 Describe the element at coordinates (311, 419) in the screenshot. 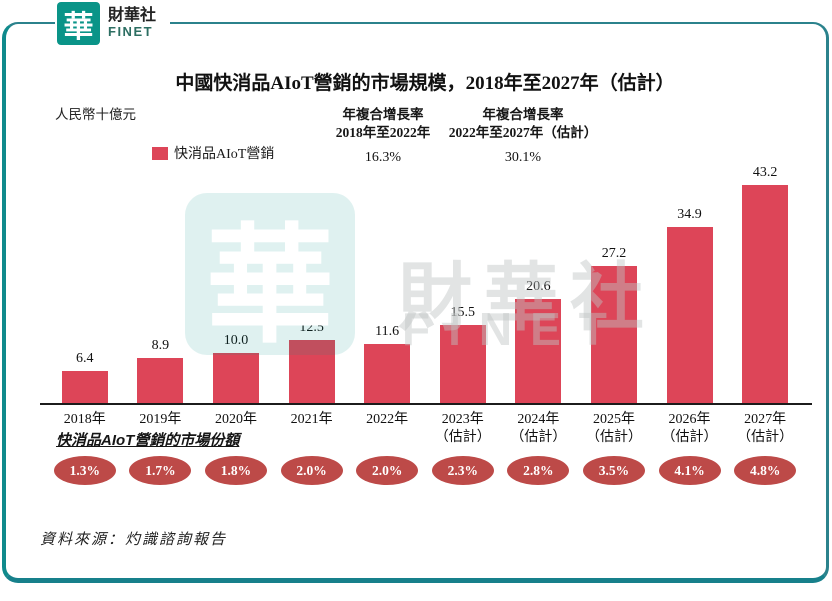

I see `x-axis-tick-label: 2021年` at that location.